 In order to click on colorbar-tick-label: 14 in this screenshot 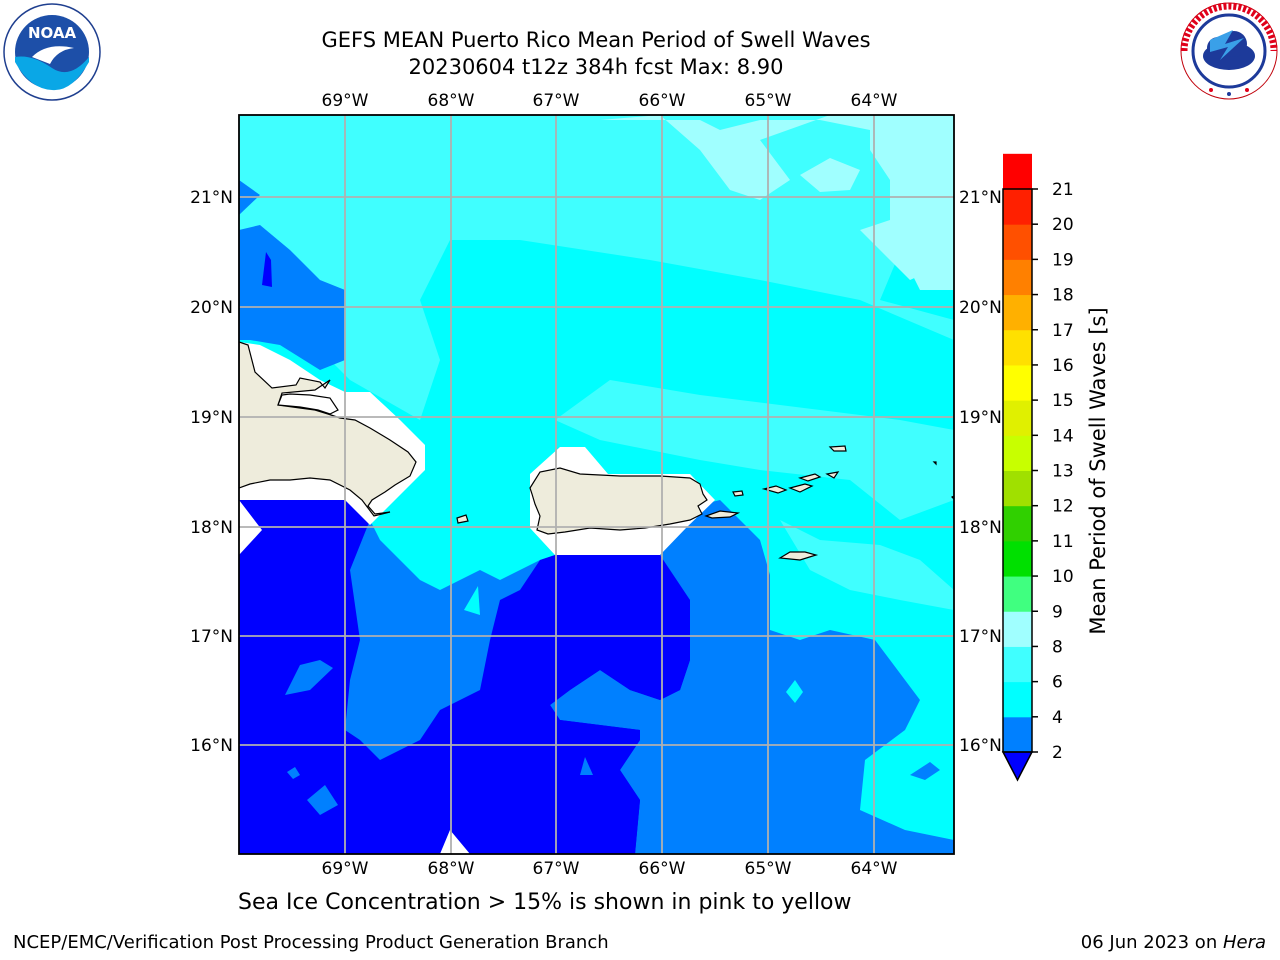, I will do `click(1063, 436)`.